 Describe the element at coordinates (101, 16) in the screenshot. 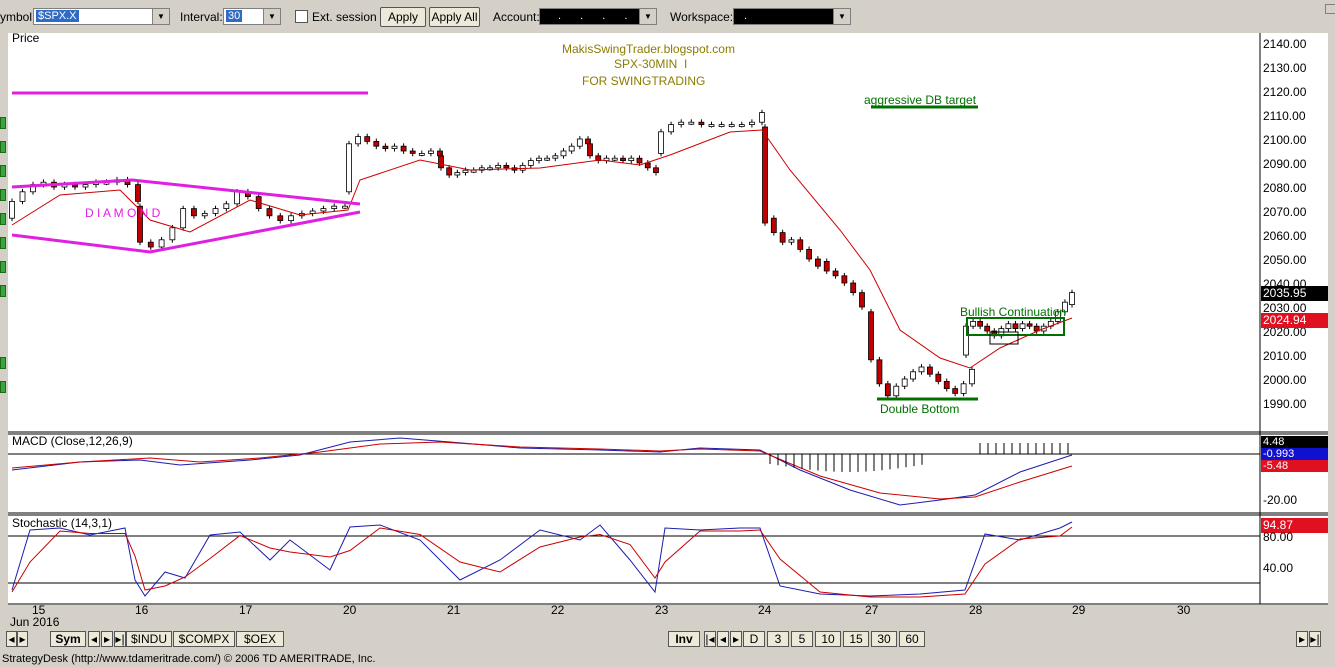

I see `symbol-combo: $SPX.X ▼` at that location.